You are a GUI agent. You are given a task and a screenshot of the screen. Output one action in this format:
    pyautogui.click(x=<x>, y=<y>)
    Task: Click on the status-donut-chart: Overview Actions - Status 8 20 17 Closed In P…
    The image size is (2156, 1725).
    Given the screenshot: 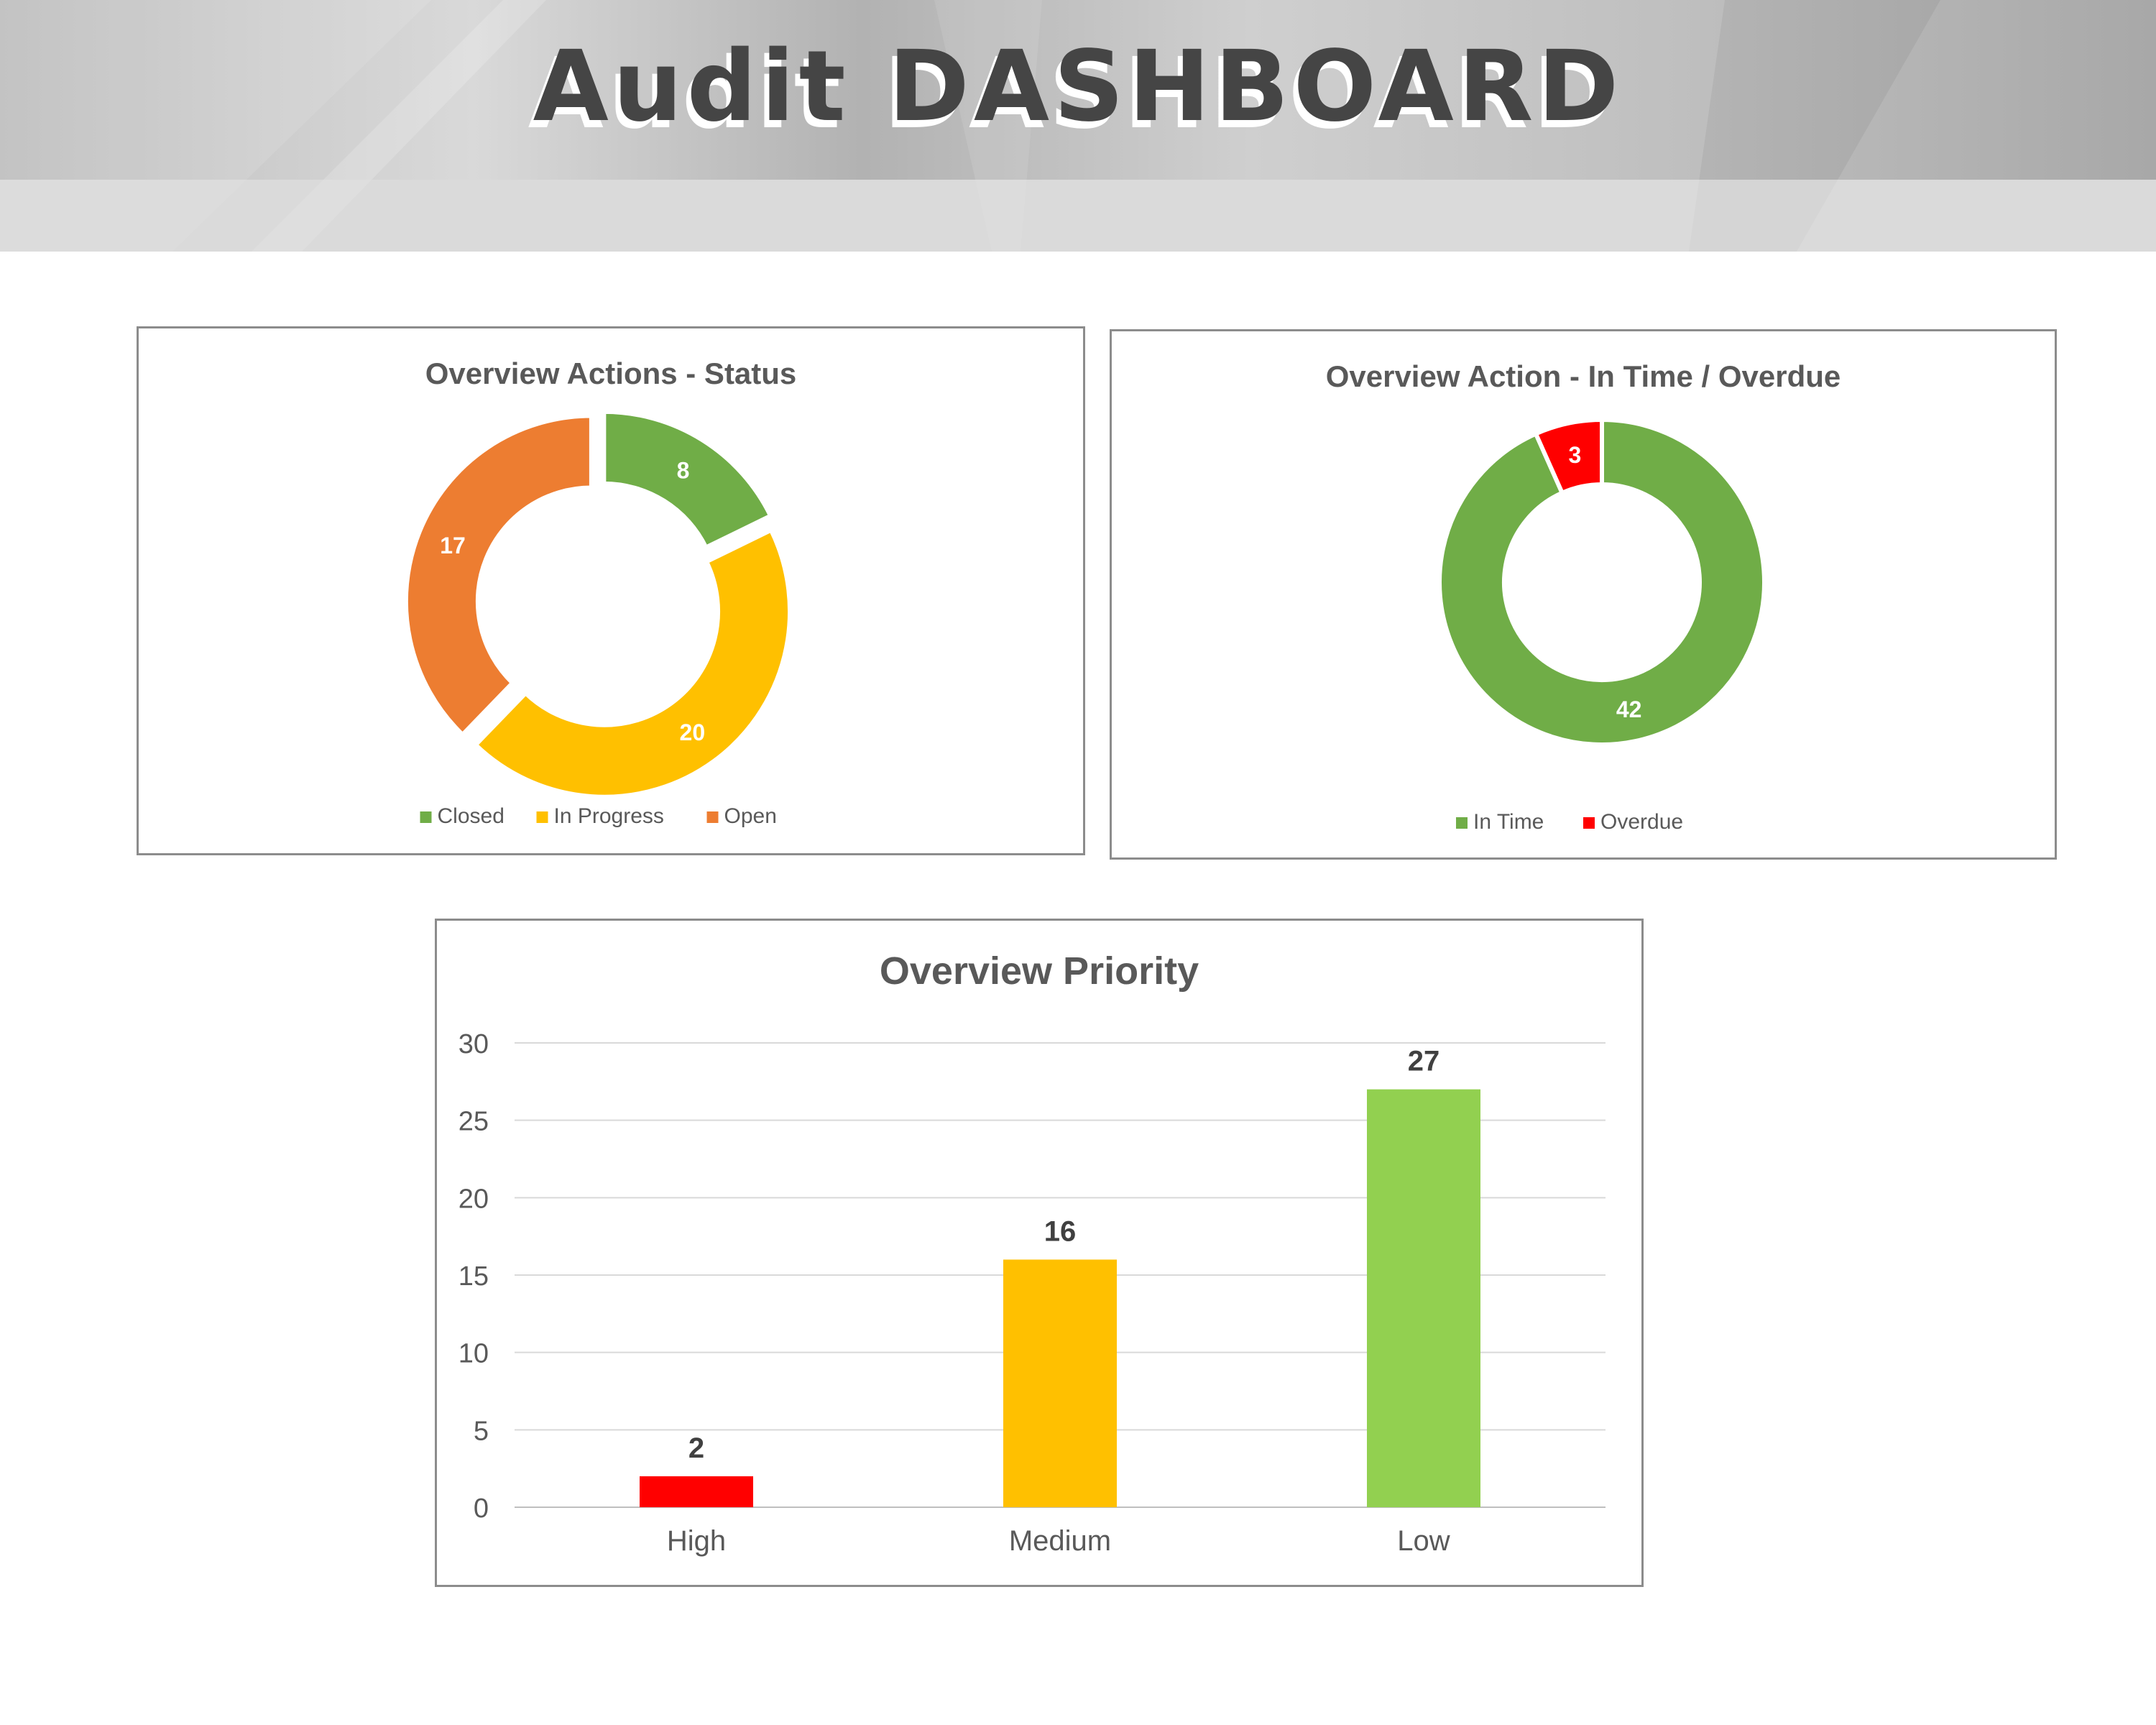 What is the action you would take?
    pyautogui.click(x=600, y=592)
    